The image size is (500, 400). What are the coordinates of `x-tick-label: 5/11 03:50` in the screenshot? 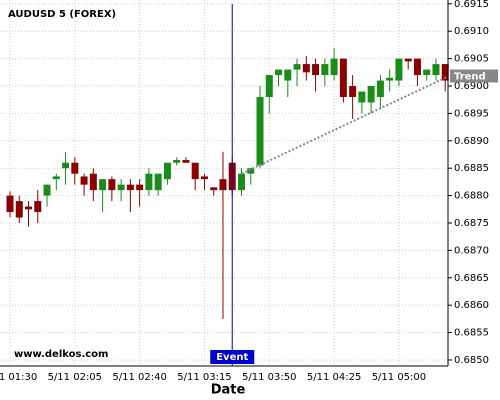 It's located at (269, 377).